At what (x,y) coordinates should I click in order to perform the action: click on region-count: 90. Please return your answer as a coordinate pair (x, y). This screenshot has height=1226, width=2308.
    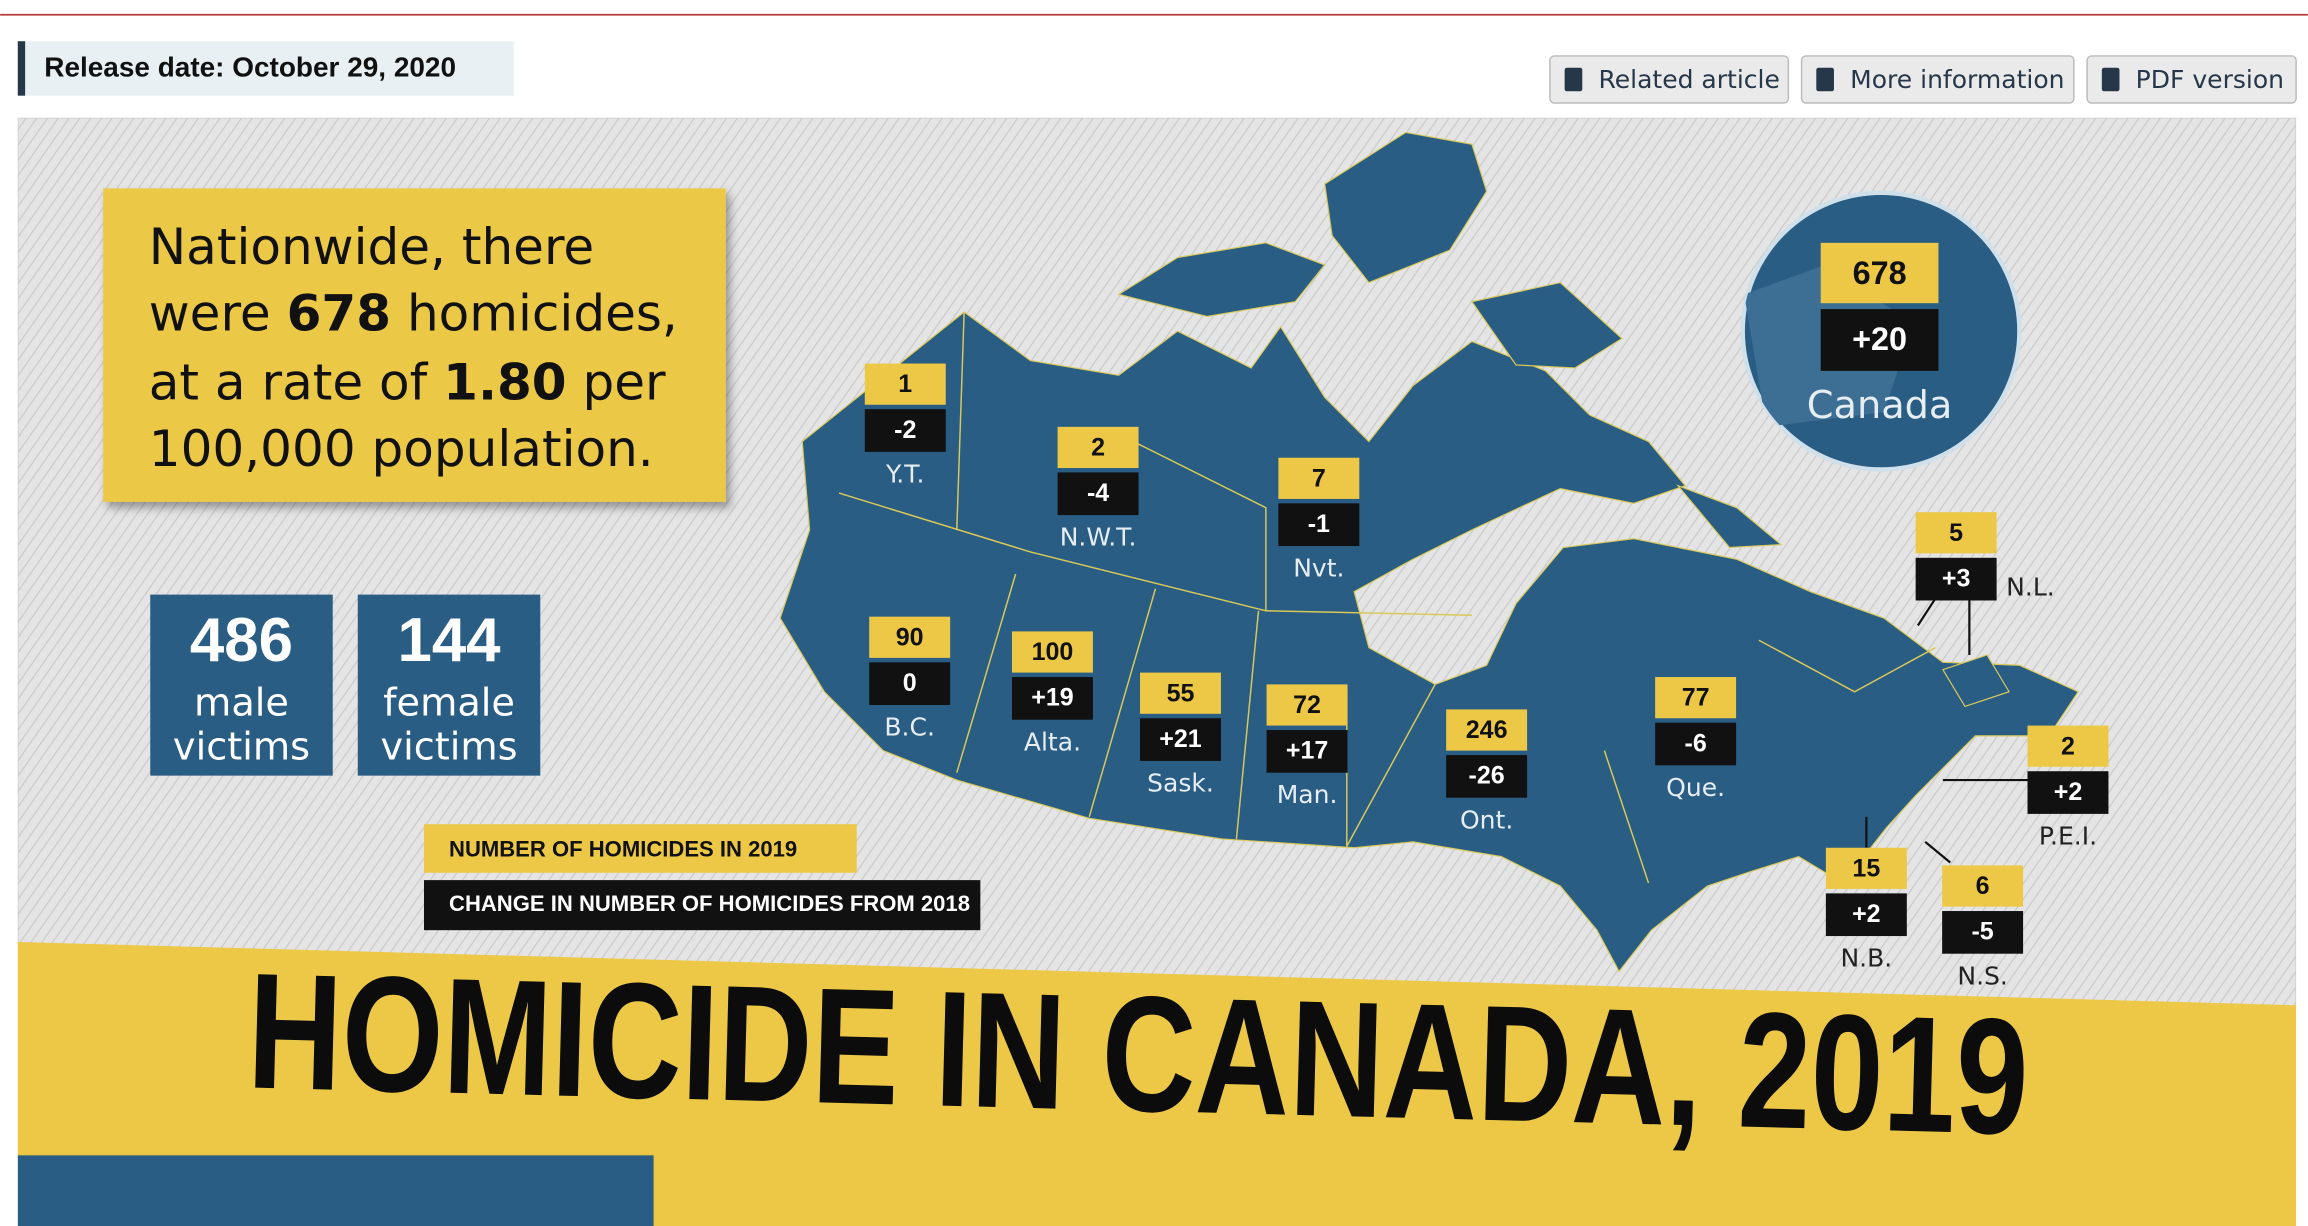
    Looking at the image, I should click on (910, 637).